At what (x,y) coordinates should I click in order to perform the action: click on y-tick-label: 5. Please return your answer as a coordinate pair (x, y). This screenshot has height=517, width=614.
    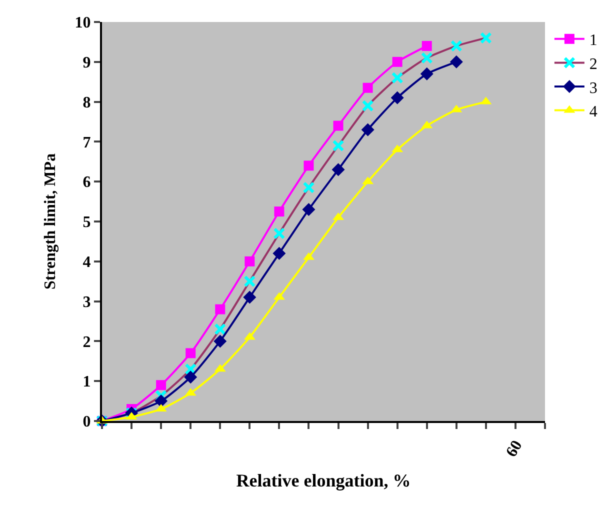
    Looking at the image, I should click on (86, 223).